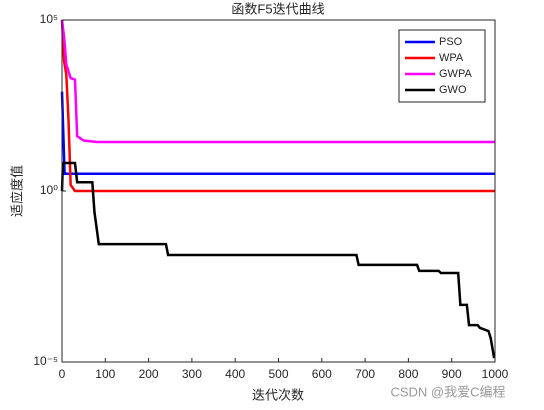 This screenshot has height=410, width=544. What do you see at coordinates (62, 374) in the screenshot?
I see `x-tick-label: 0` at bounding box center [62, 374].